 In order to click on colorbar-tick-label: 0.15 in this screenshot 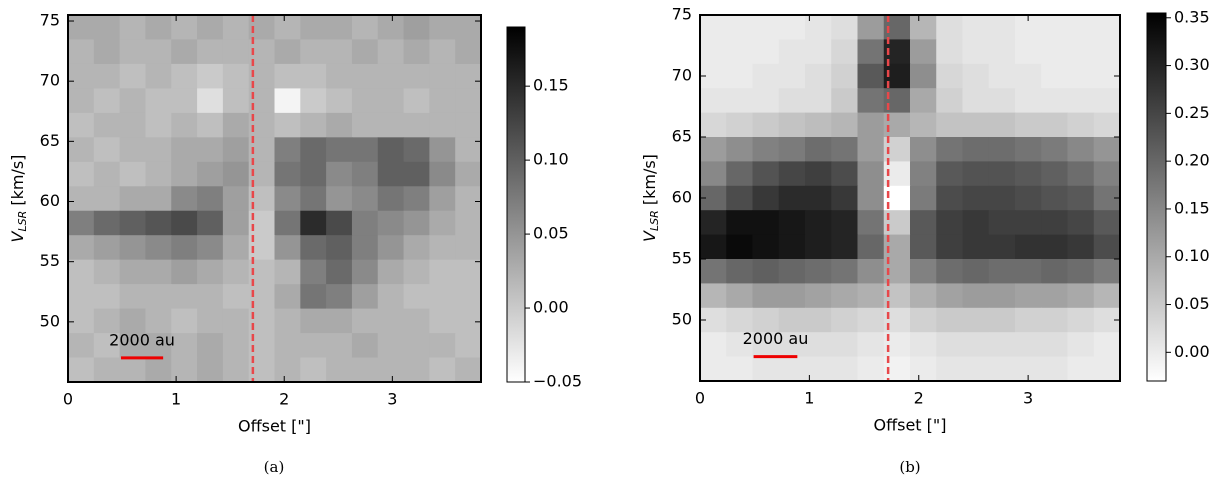, I will do `click(1192, 207)`.